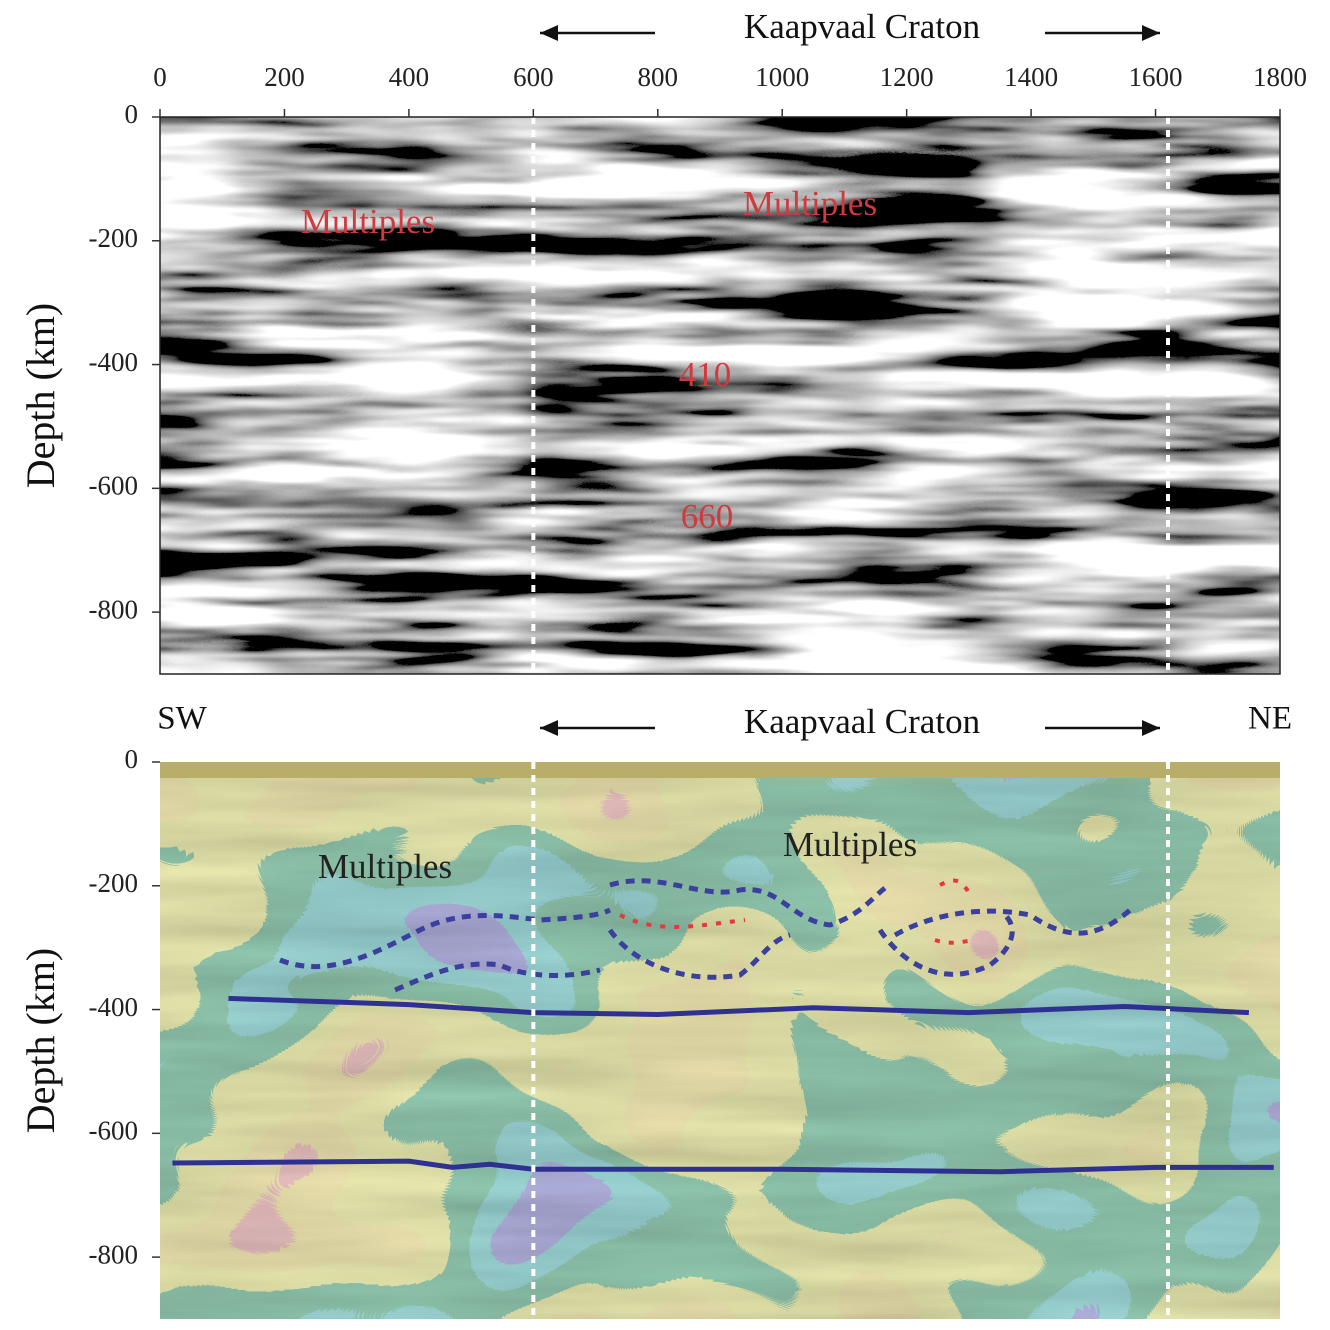 This screenshot has height=1330, width=1330. Describe the element at coordinates (409, 77) in the screenshot. I see `x-tick-label: 400` at that location.